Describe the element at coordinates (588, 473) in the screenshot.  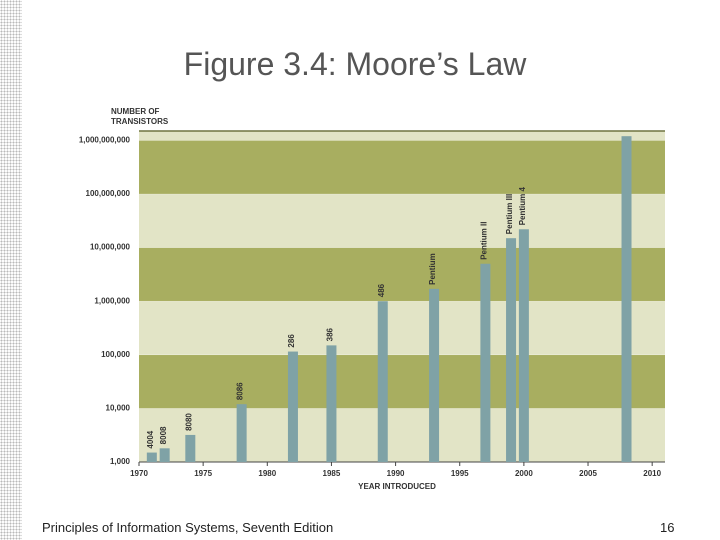
I see `x-tick-label: 2005` at that location.